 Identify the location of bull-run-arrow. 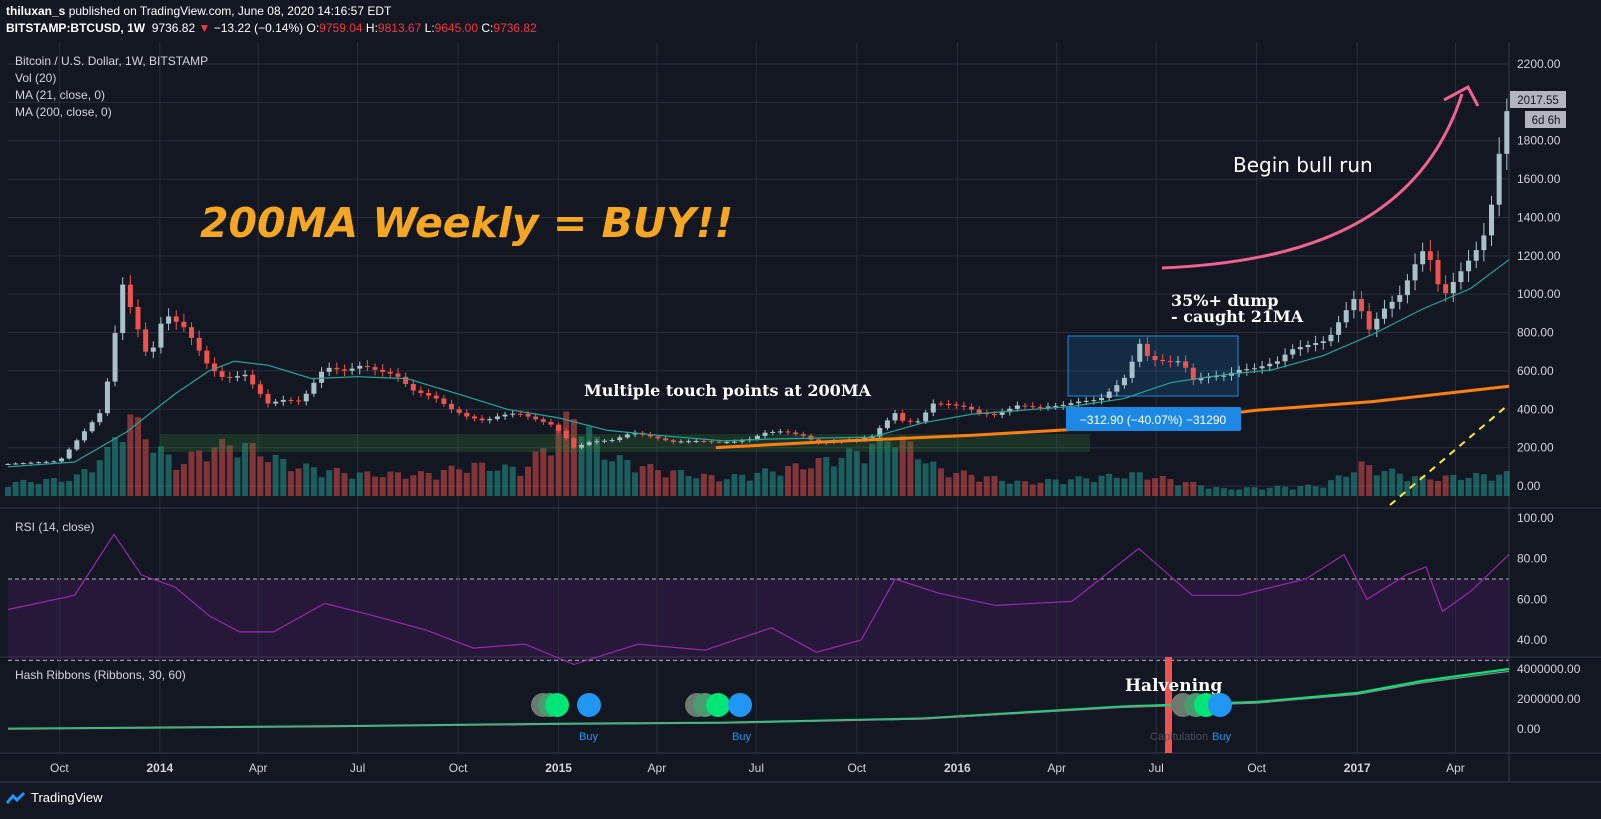
(1312, 181).